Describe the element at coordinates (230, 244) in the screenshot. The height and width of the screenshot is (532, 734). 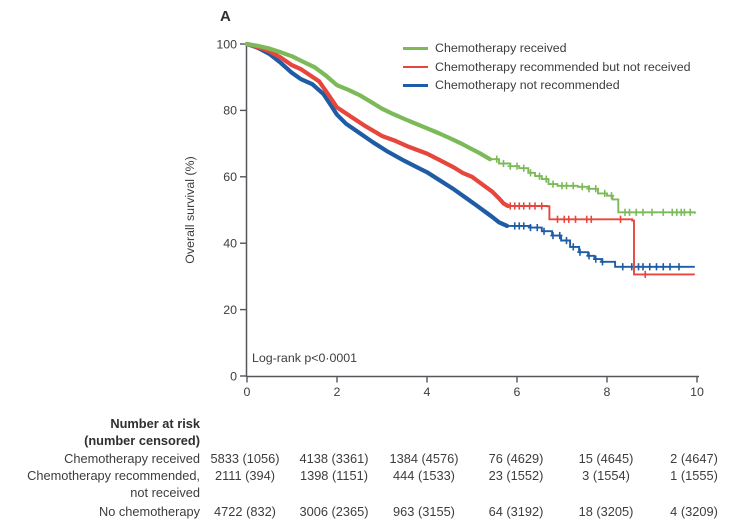
I see `y-tick-label: 40` at that location.